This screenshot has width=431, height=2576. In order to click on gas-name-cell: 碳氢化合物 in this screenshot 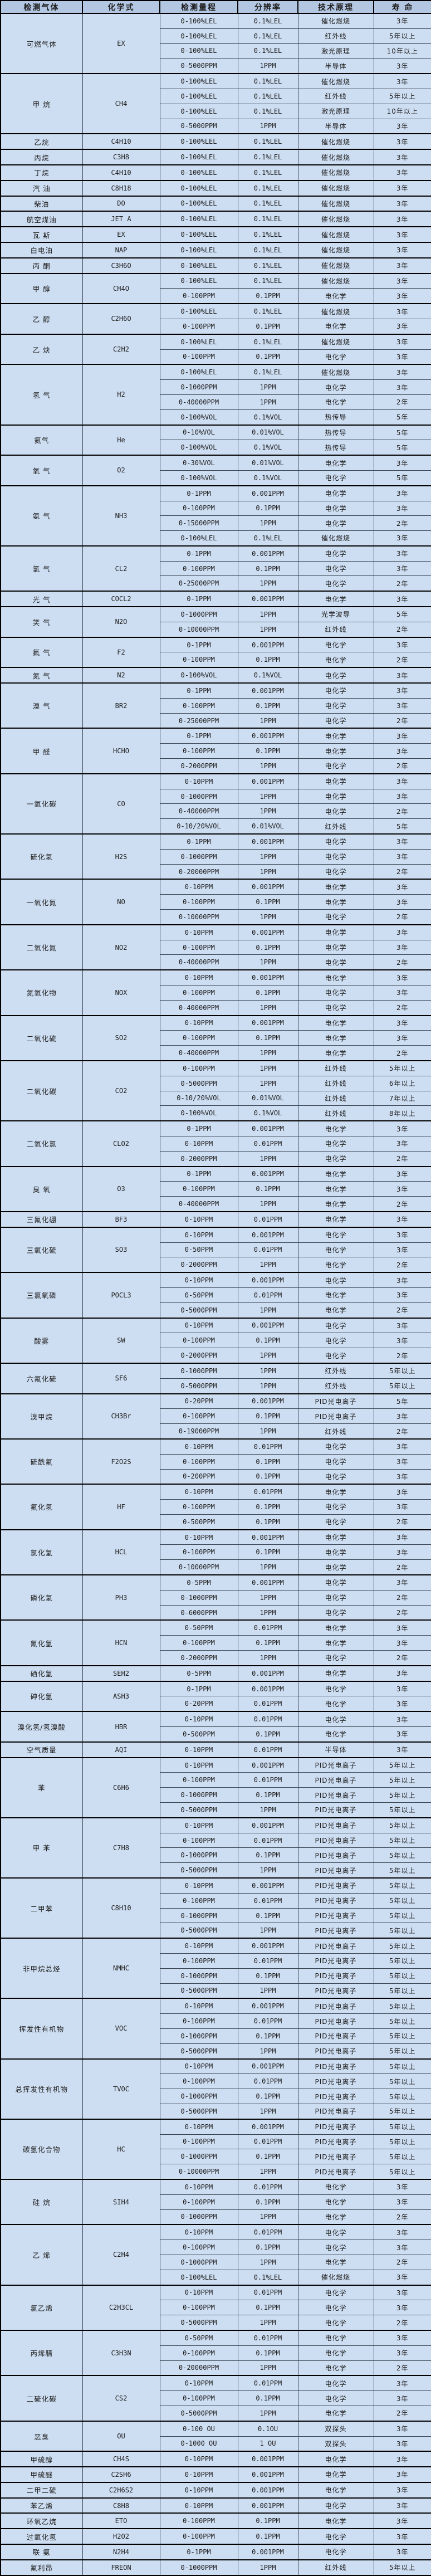, I will do `click(41, 2149)`.